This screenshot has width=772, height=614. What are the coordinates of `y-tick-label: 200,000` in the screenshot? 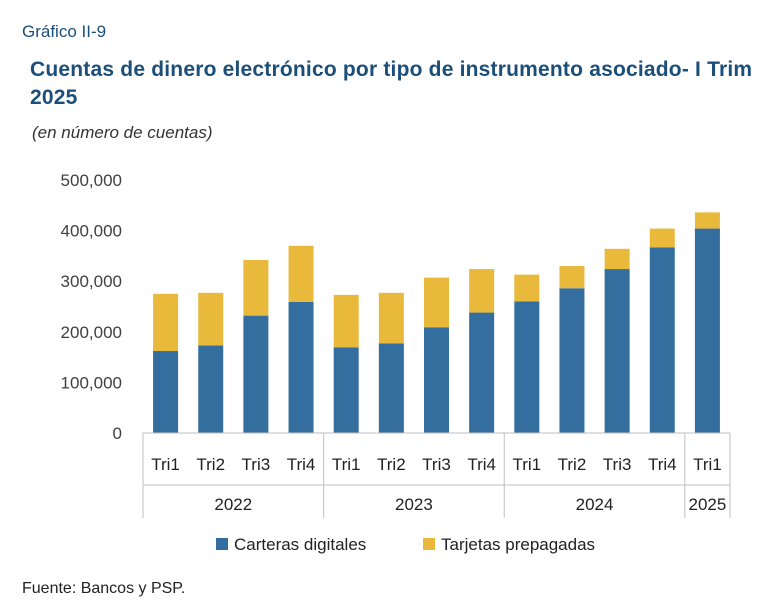 It's located at (91, 332).